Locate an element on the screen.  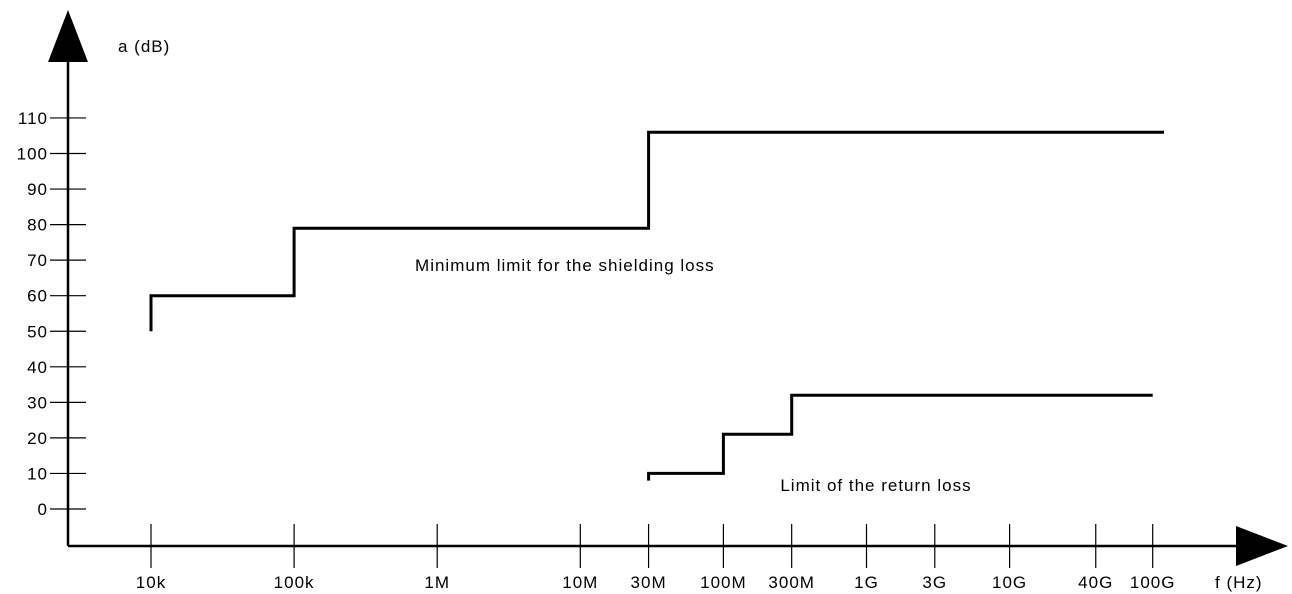
y-tick-label: 100 is located at coordinates (32, 154).